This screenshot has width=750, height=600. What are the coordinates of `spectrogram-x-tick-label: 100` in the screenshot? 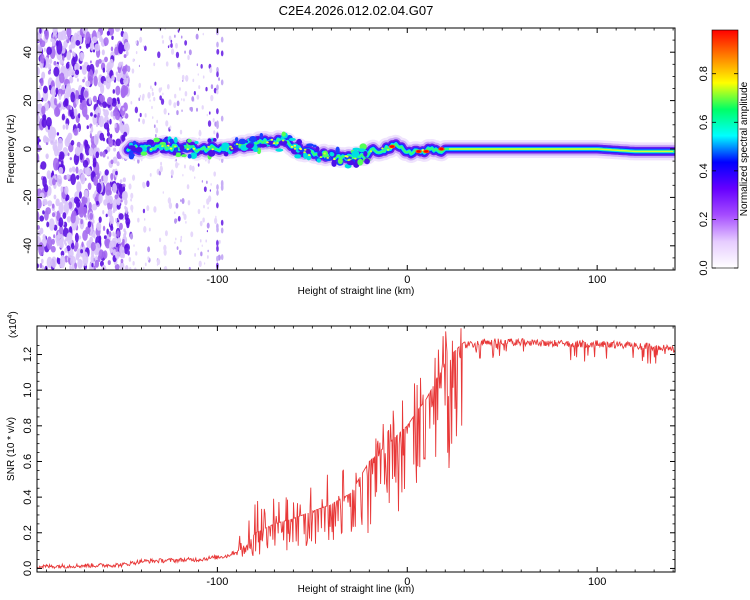 It's located at (597, 280).